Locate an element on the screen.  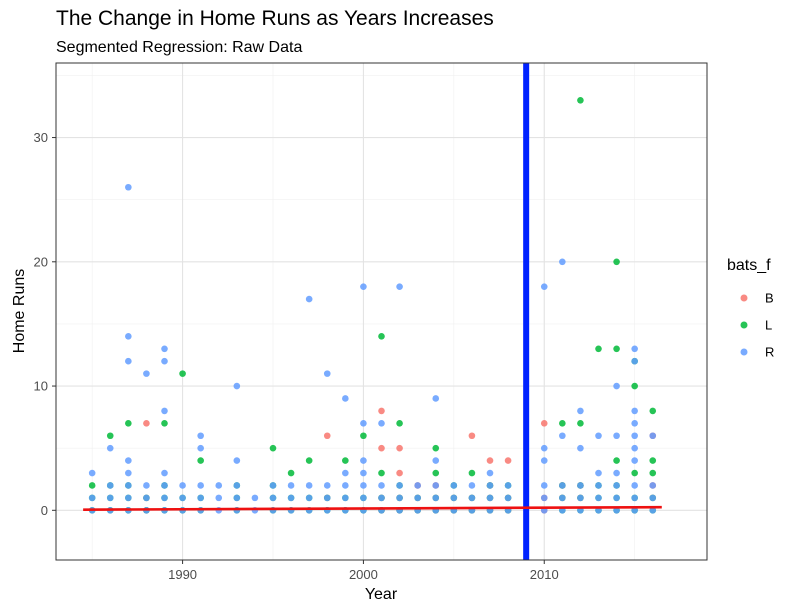
legend-key-B is located at coordinates (744, 298).